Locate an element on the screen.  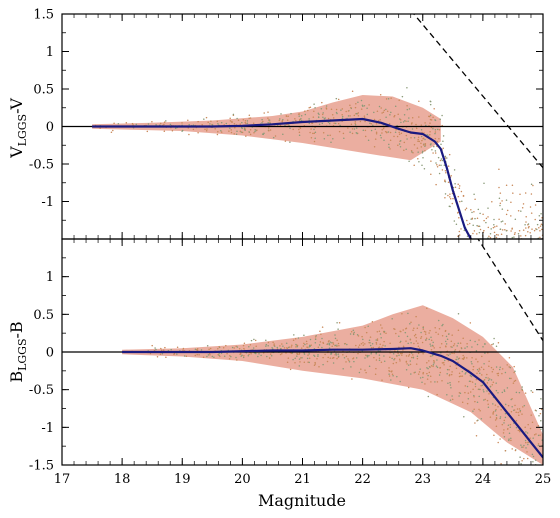
top-y-tick-label: 0.5 is located at coordinates (43, 90).